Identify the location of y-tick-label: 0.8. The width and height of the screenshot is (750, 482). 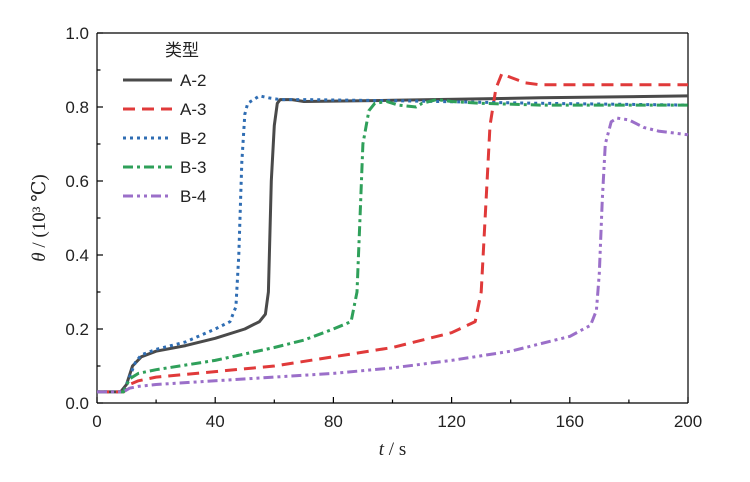
(77, 107).